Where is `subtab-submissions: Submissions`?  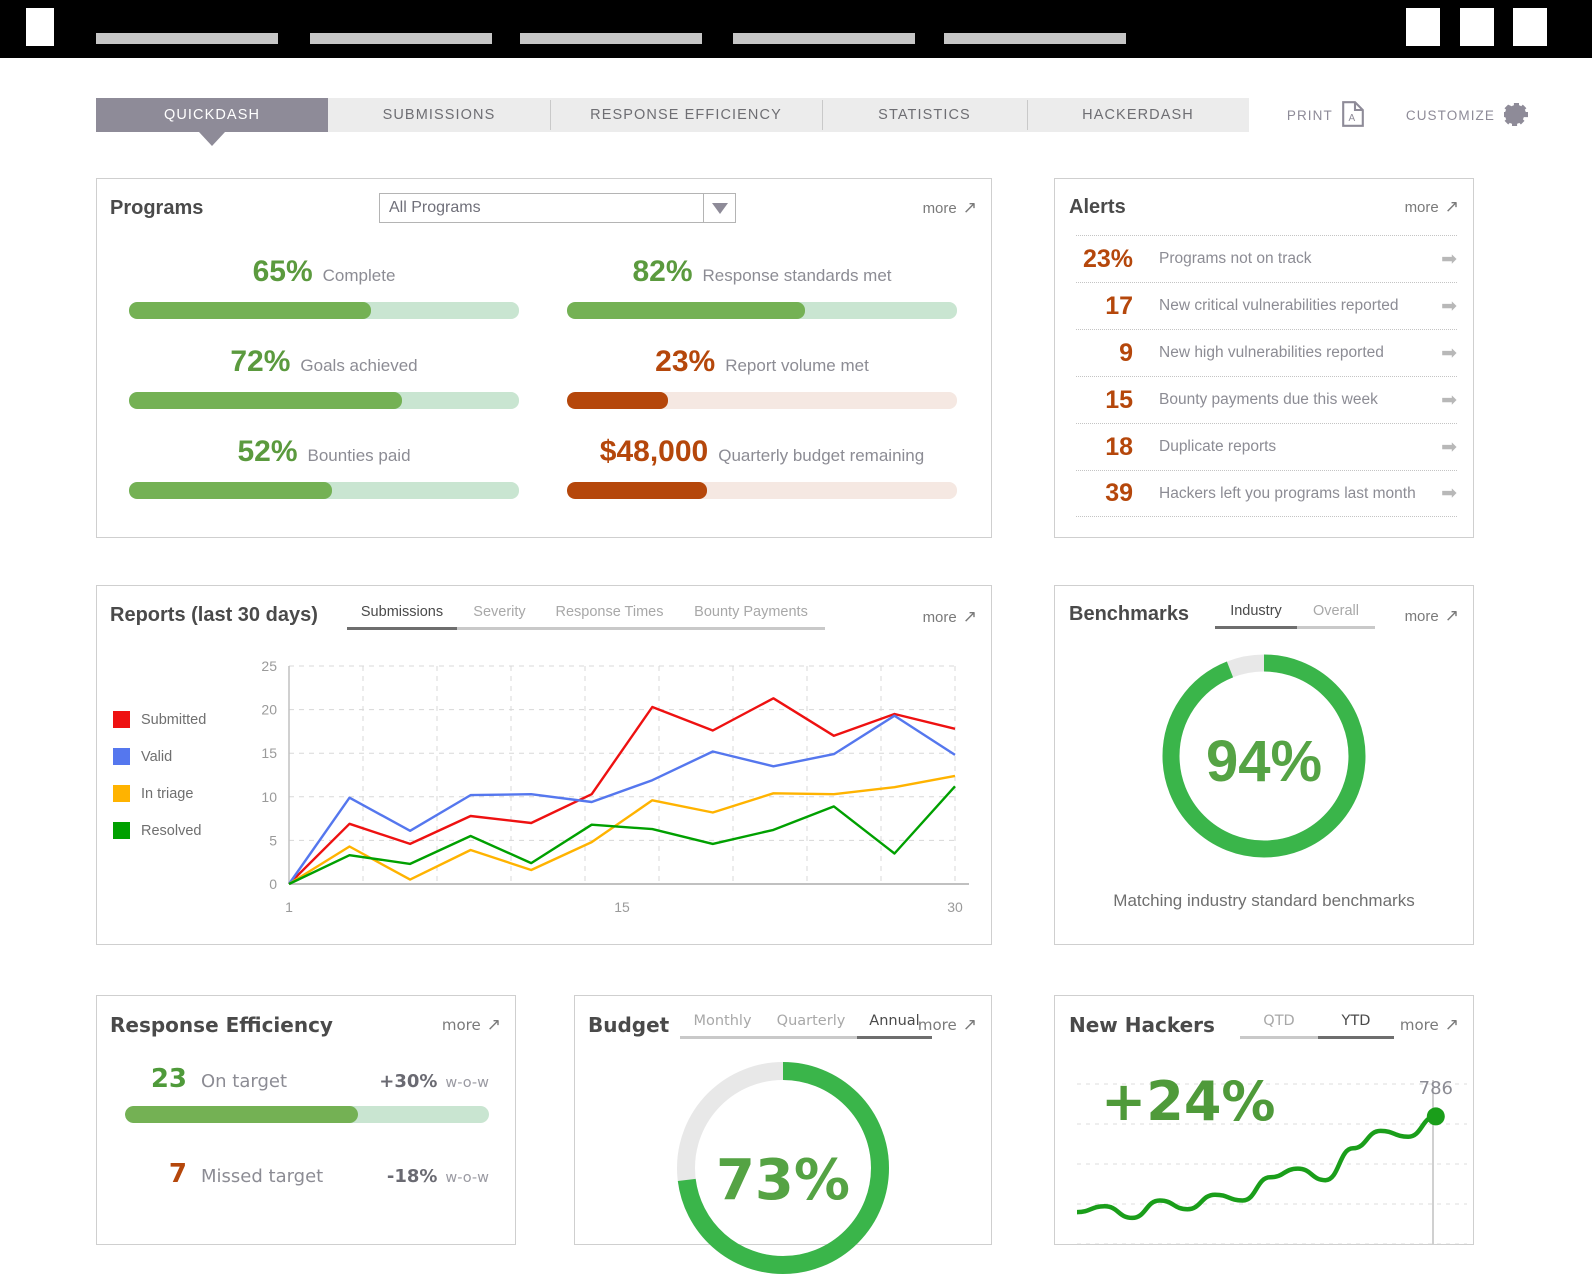
subtab-submissions: Submissions is located at coordinates (402, 617).